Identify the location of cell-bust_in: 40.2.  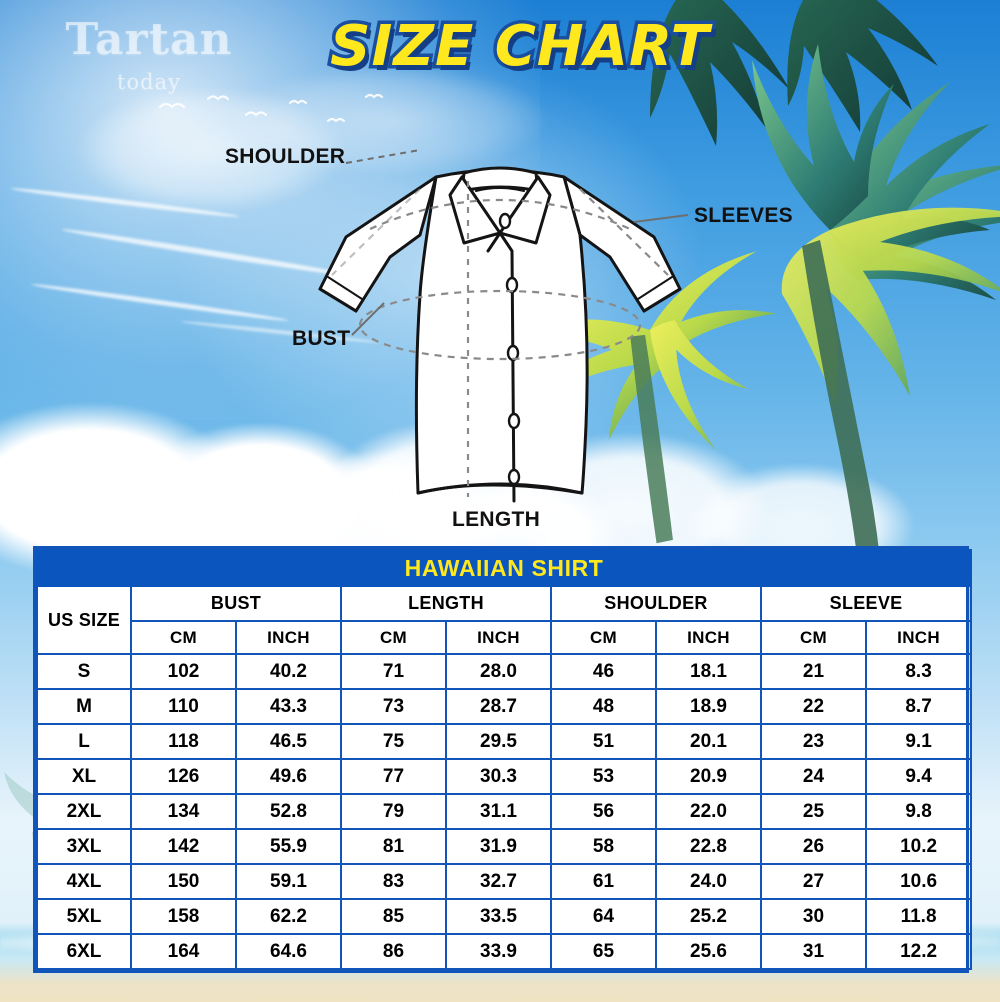
(288, 671).